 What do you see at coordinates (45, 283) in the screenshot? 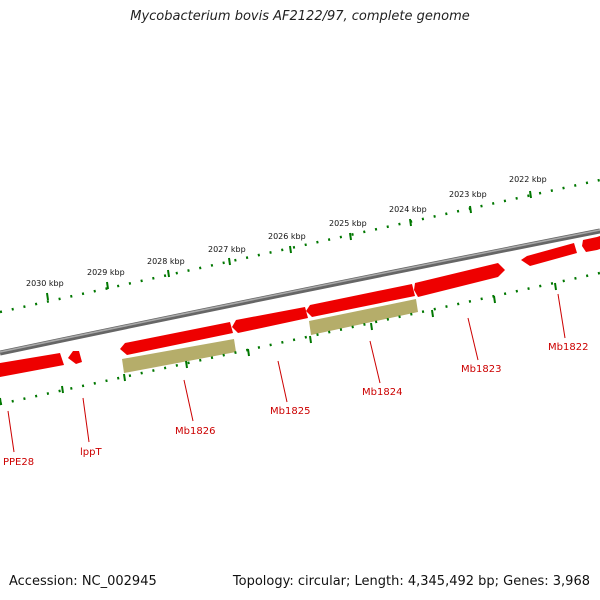
I see `ruler-label-2030: 2030 kbp` at bounding box center [45, 283].